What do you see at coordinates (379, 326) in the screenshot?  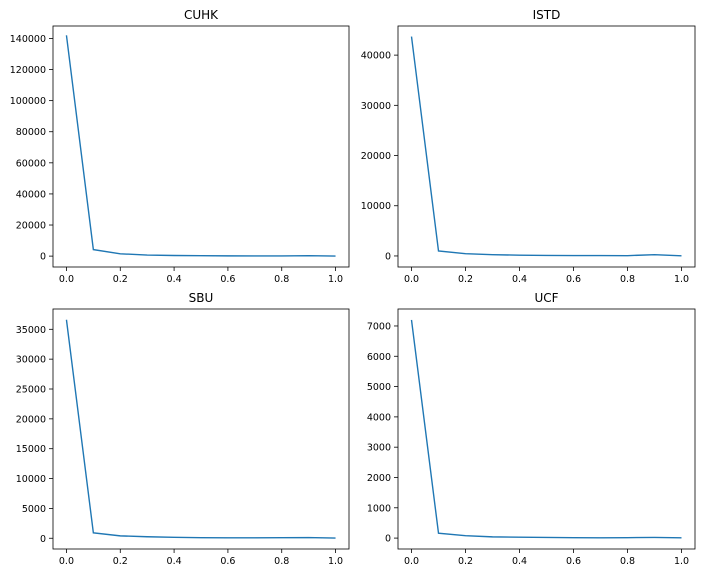 I see `y-tick-label: 7000` at bounding box center [379, 326].